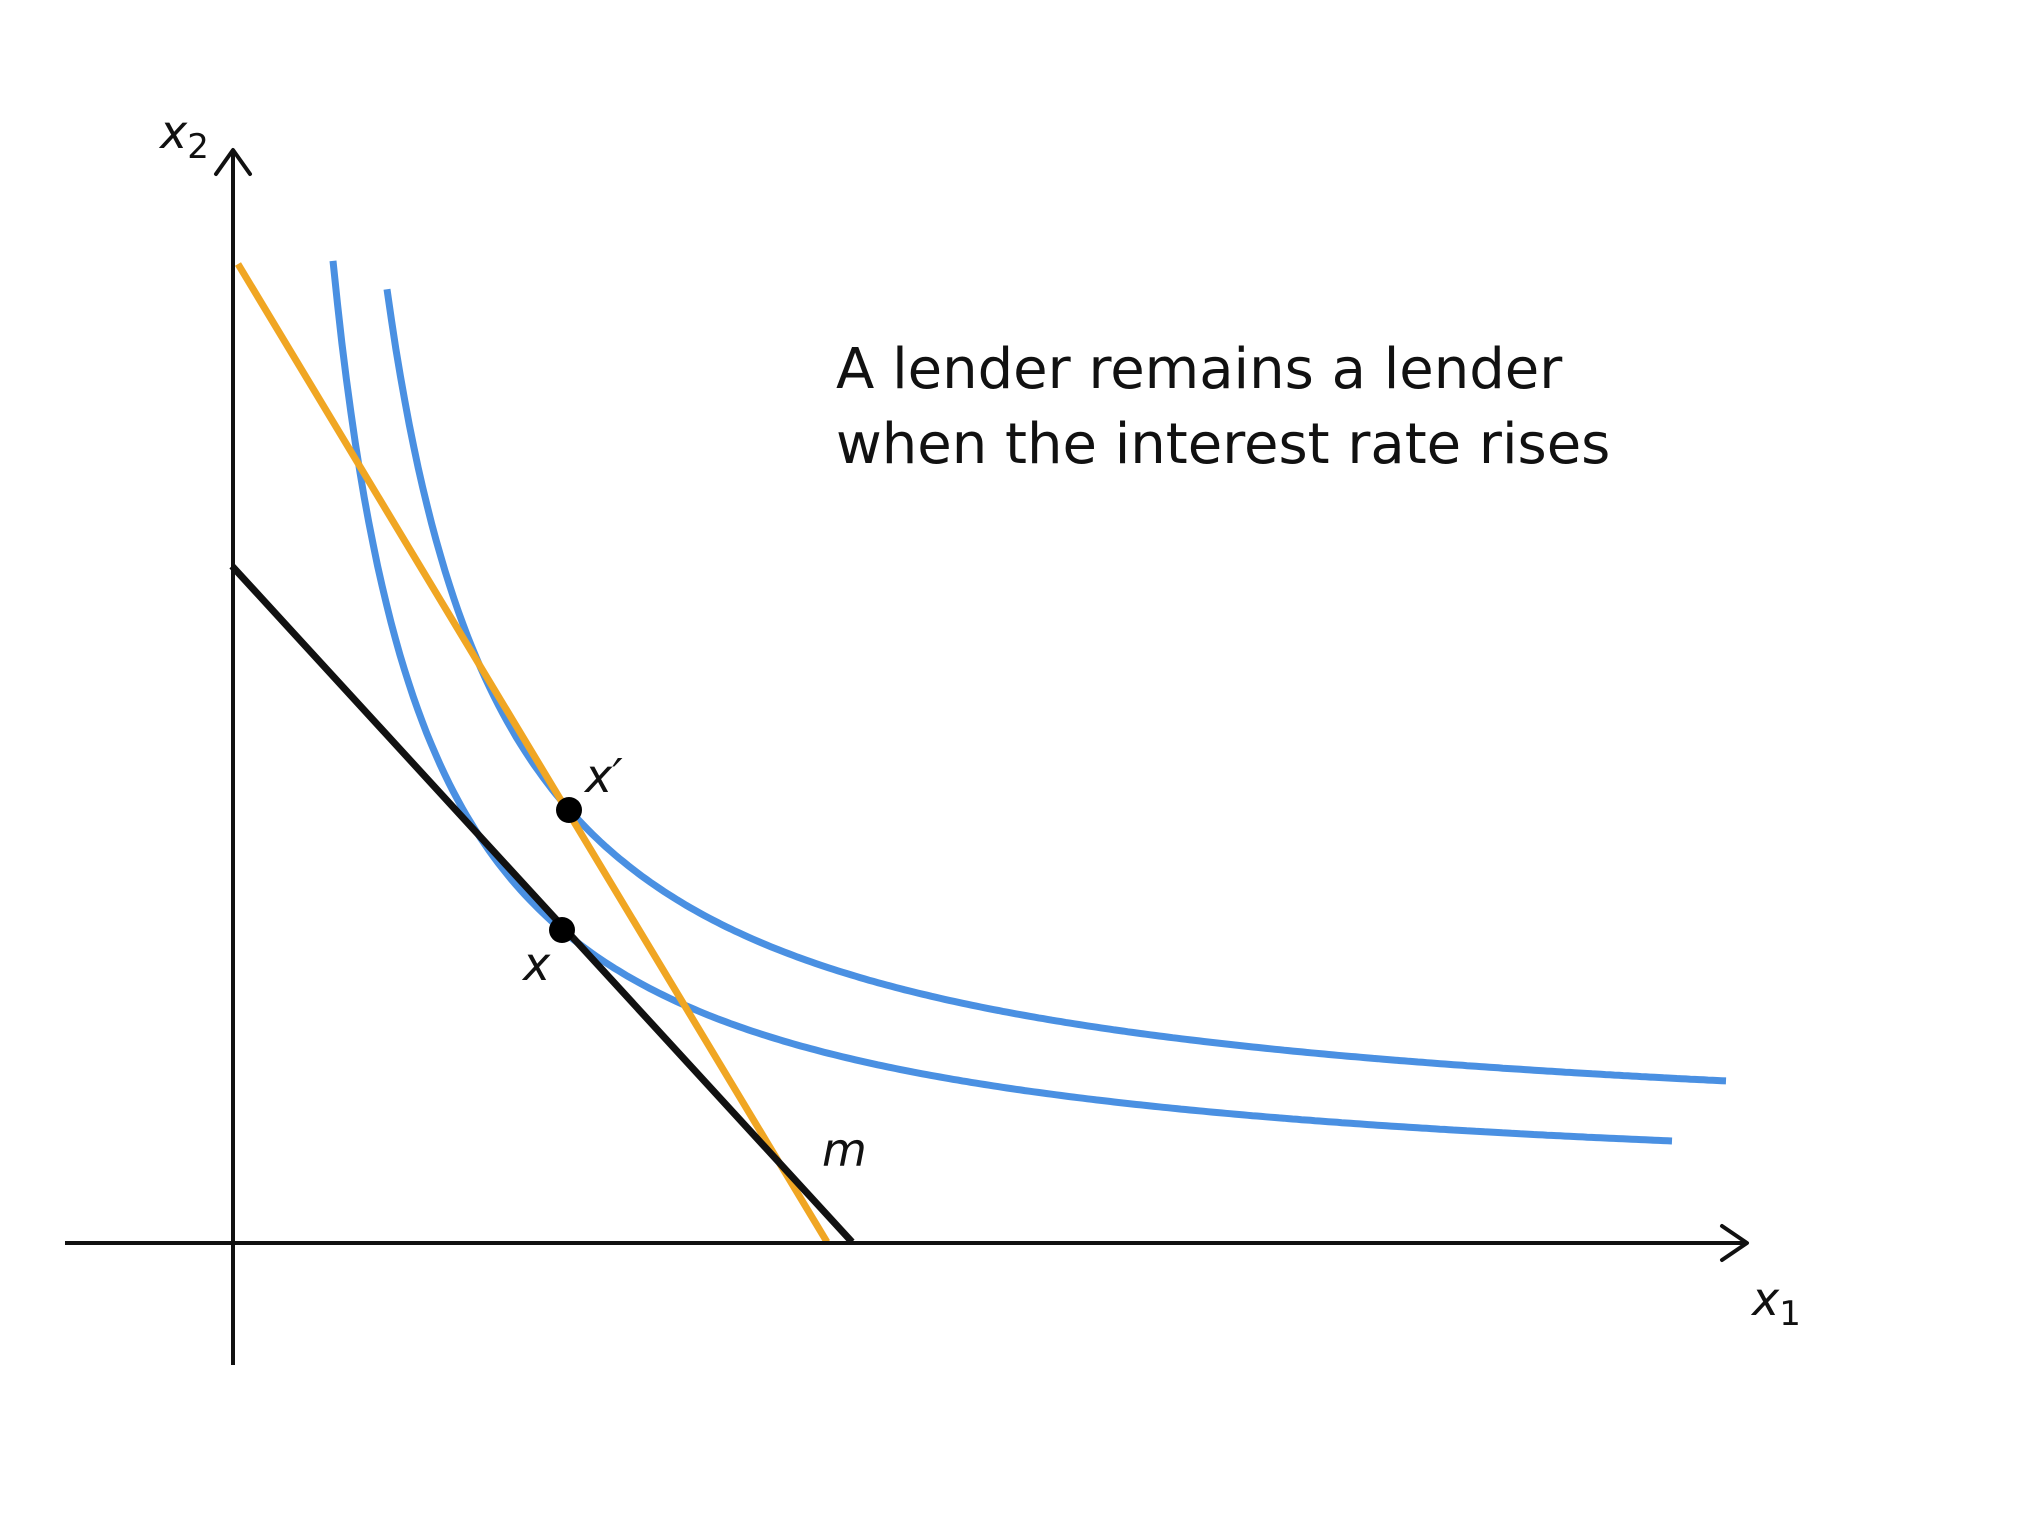  What do you see at coordinates (542, 904) in the screenshot?
I see `original-budget-line` at bounding box center [542, 904].